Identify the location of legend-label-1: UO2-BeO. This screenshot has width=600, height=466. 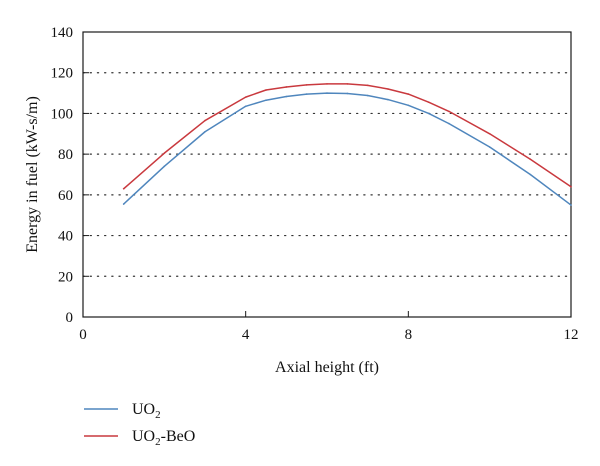
(163, 438).